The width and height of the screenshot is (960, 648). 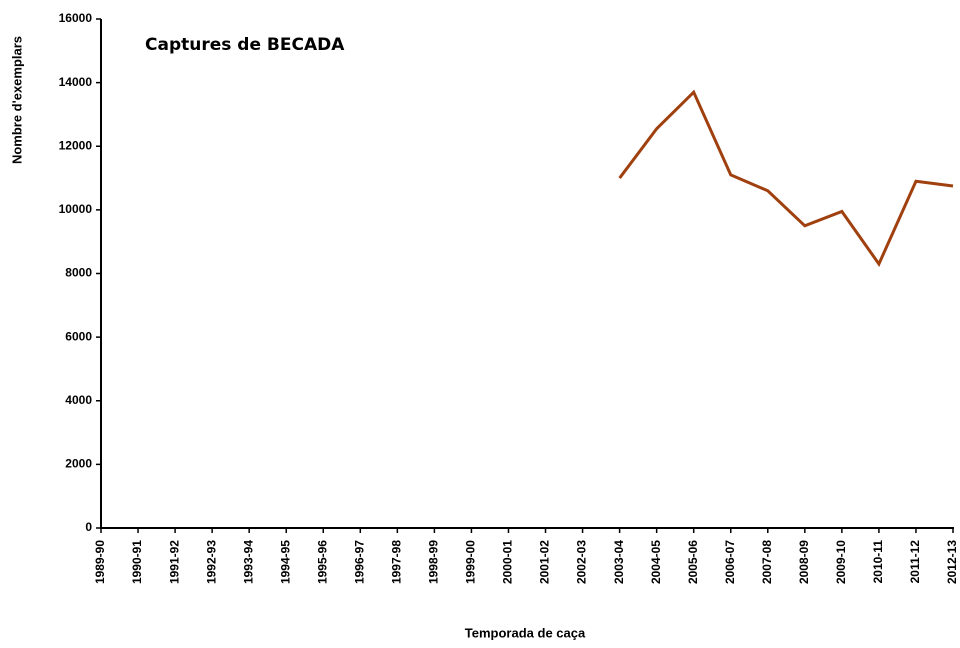 What do you see at coordinates (619, 562) in the screenshot?
I see `x-tick-label: 2003-04` at bounding box center [619, 562].